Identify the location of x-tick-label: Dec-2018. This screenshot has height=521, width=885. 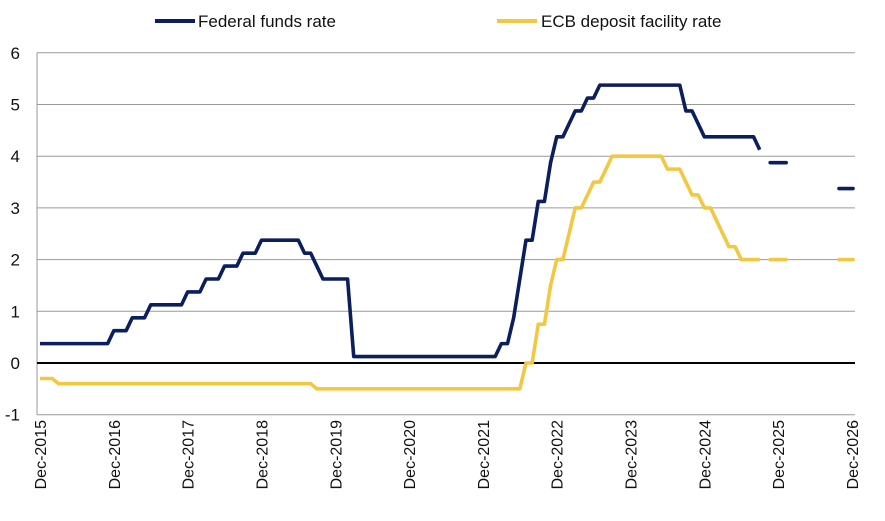
(262, 454).